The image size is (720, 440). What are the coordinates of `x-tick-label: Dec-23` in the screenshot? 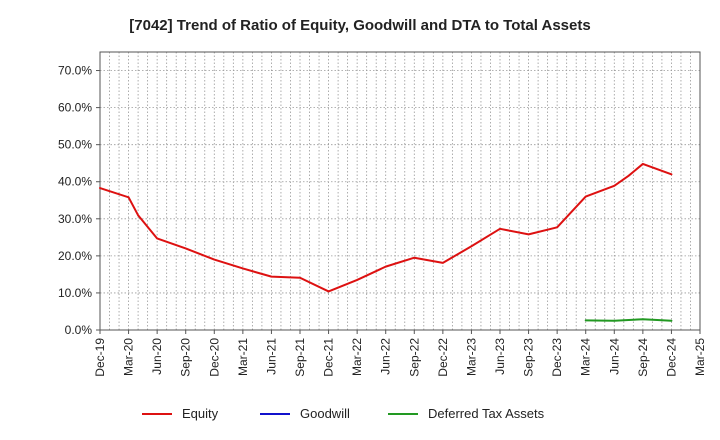 It's located at (557, 357).